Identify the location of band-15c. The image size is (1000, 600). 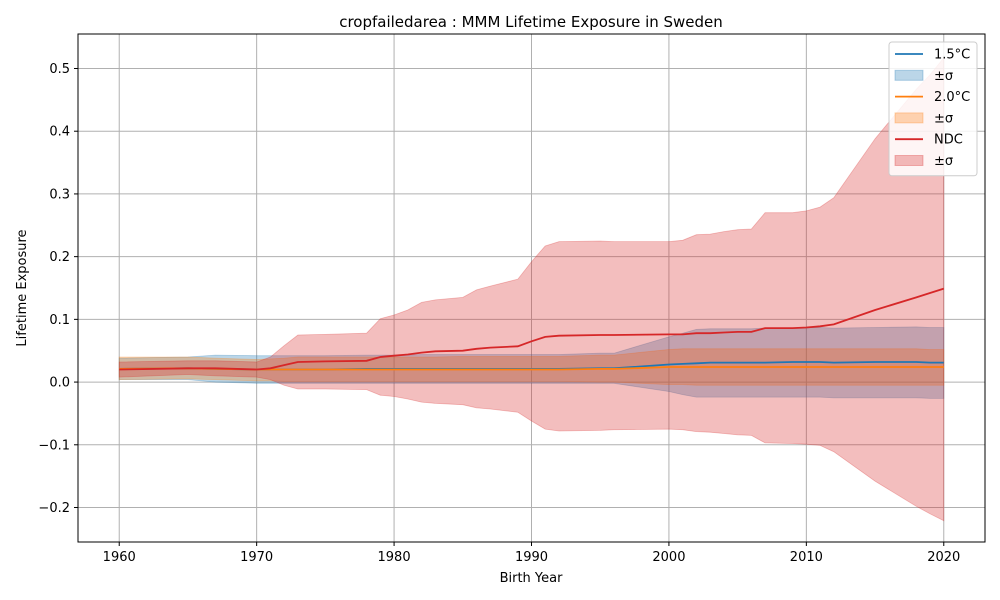
(531, 362).